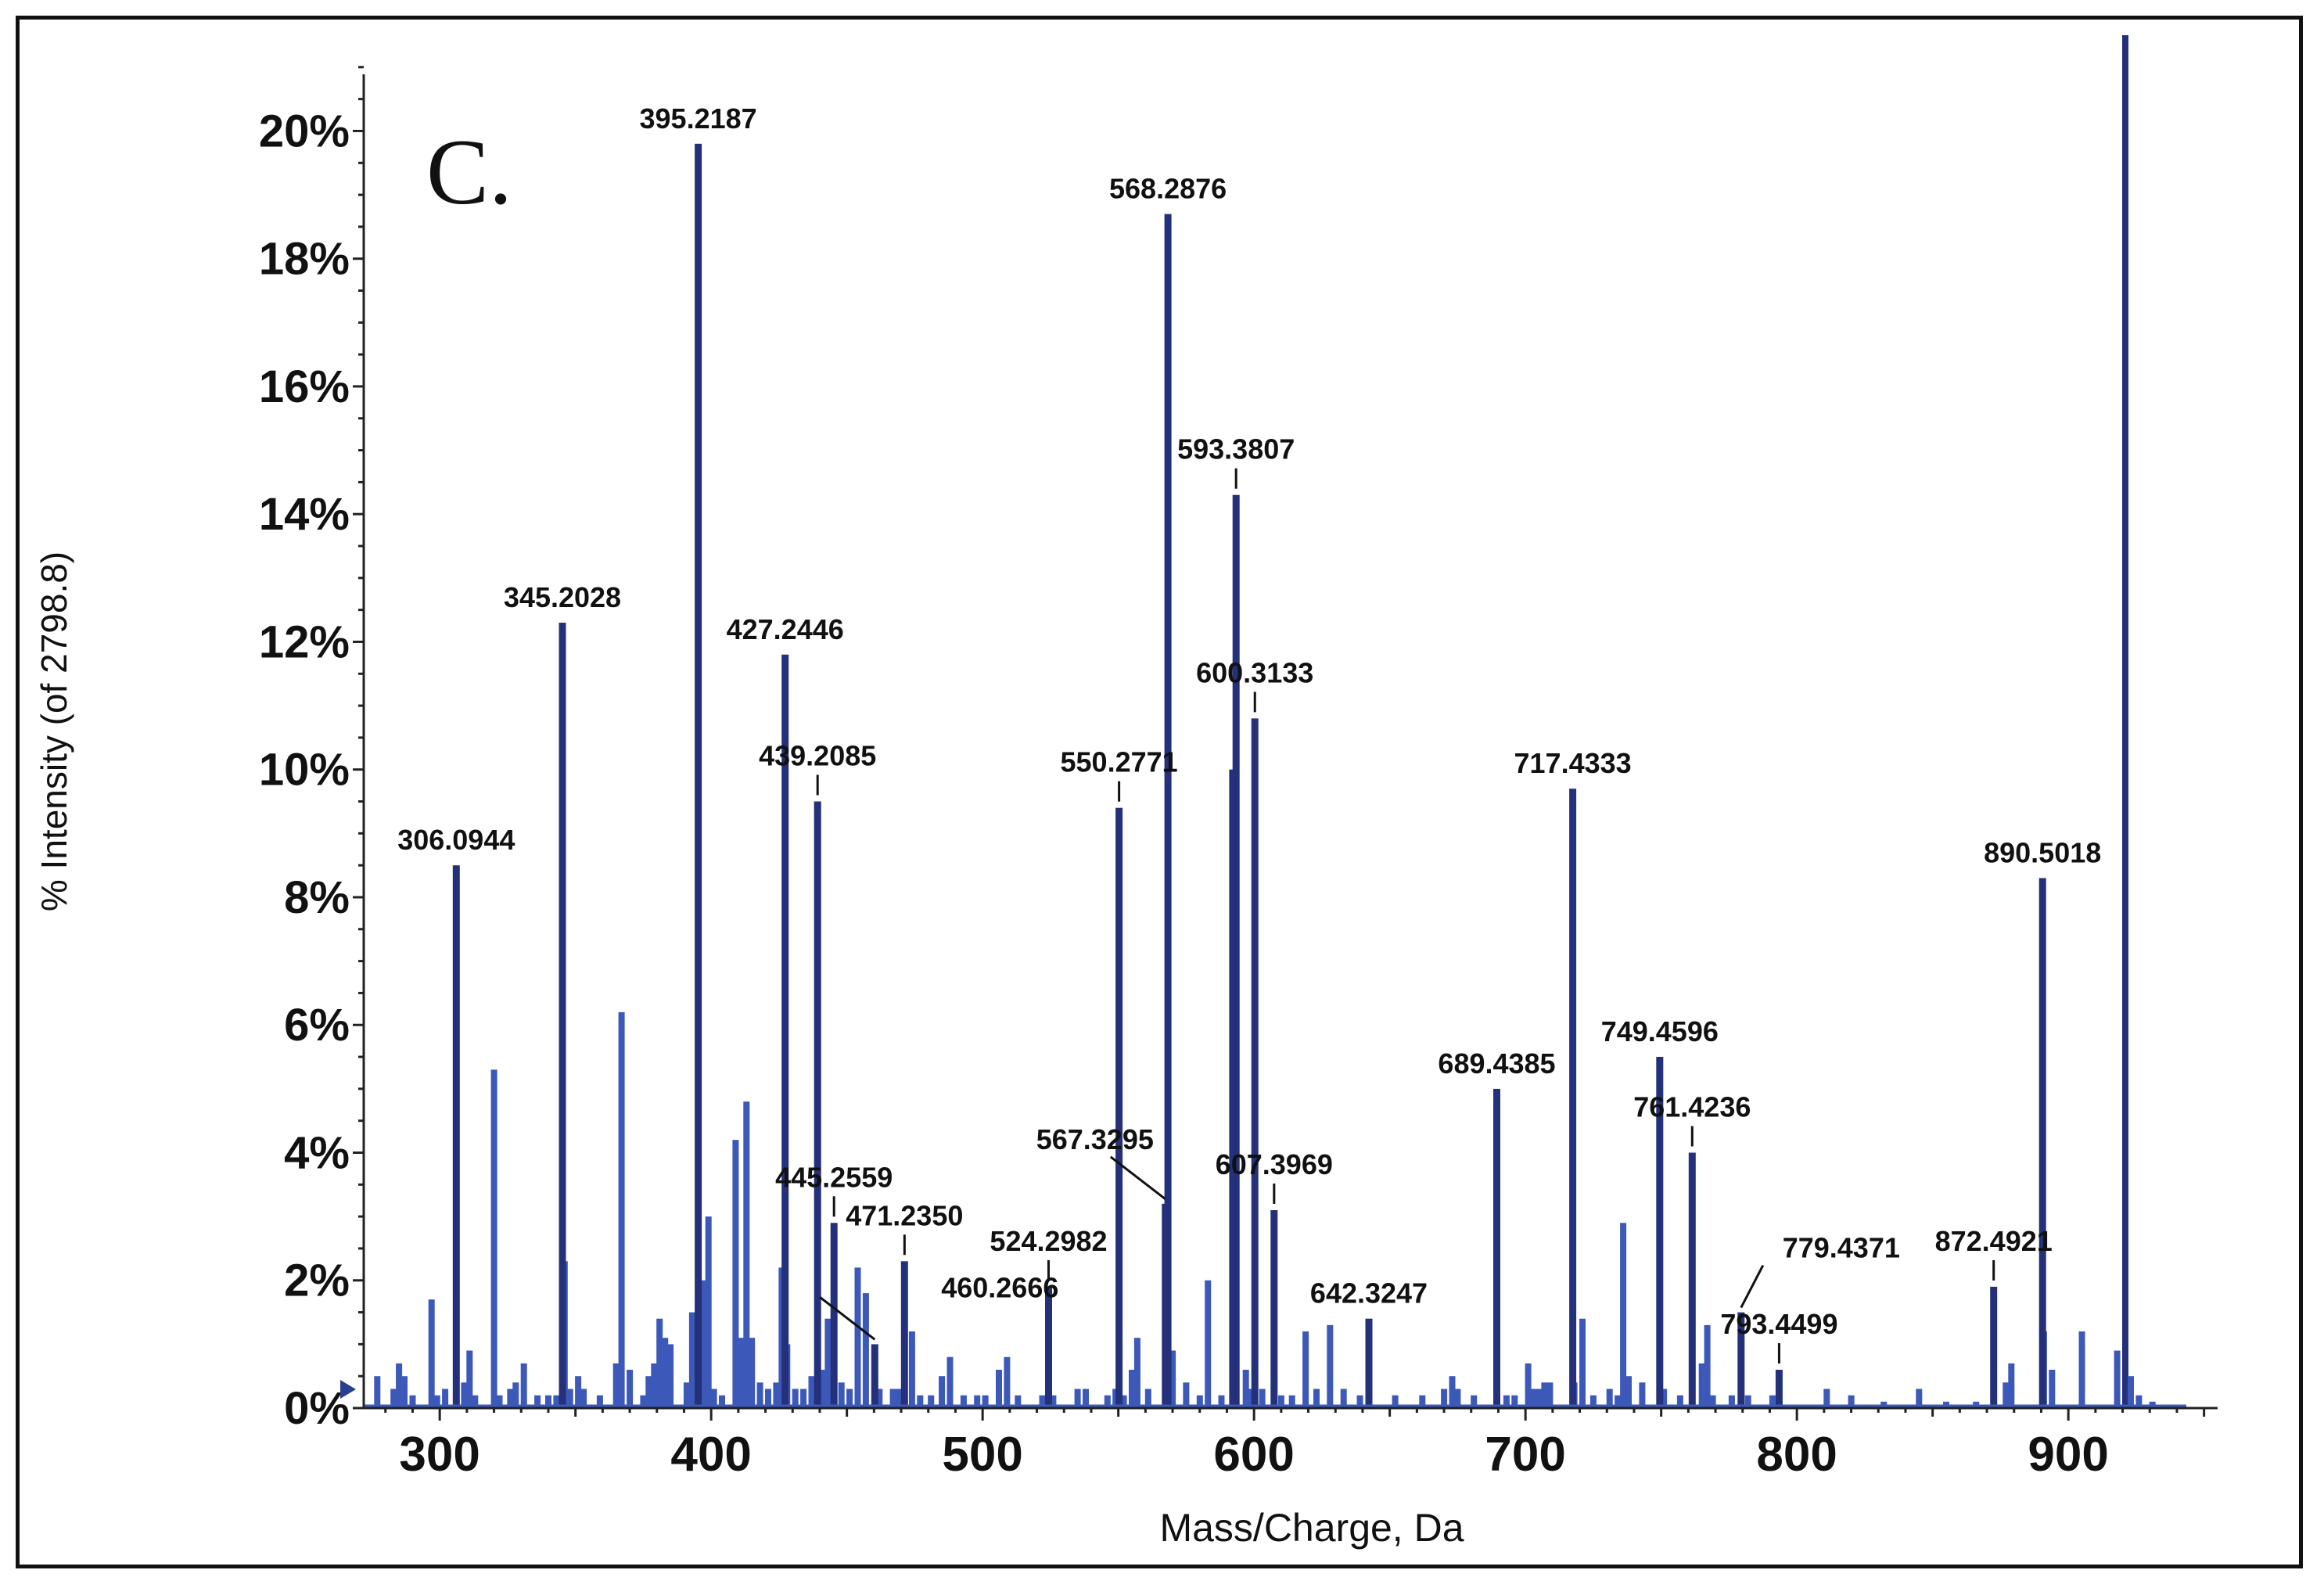 The height and width of the screenshot is (1588, 2324). What do you see at coordinates (1120, 762) in the screenshot?
I see `peak-label: 550.2771` at bounding box center [1120, 762].